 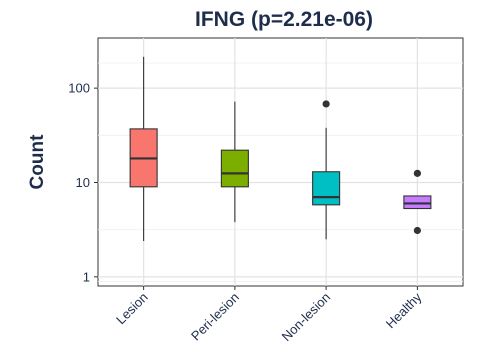 I want to click on box-healthy, so click(x=417, y=202).